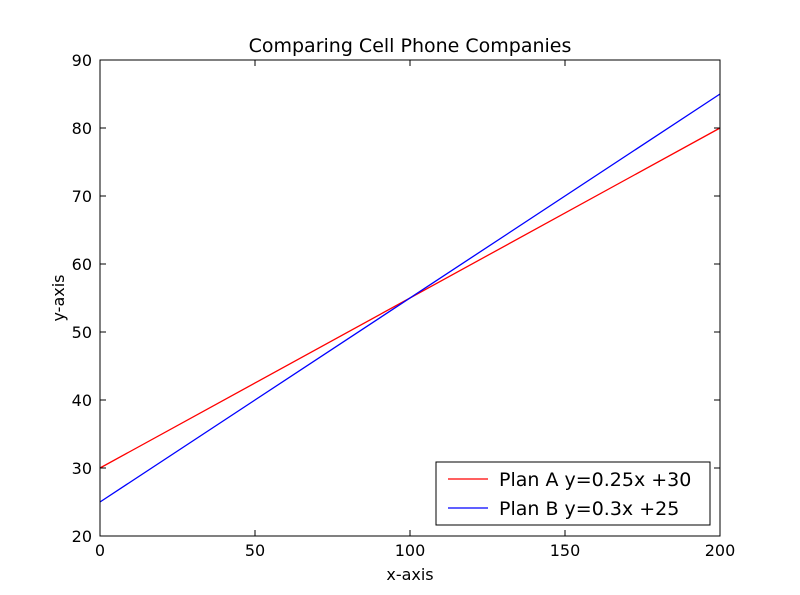 The image size is (800, 595). I want to click on x-tick-label: 100, so click(410, 550).